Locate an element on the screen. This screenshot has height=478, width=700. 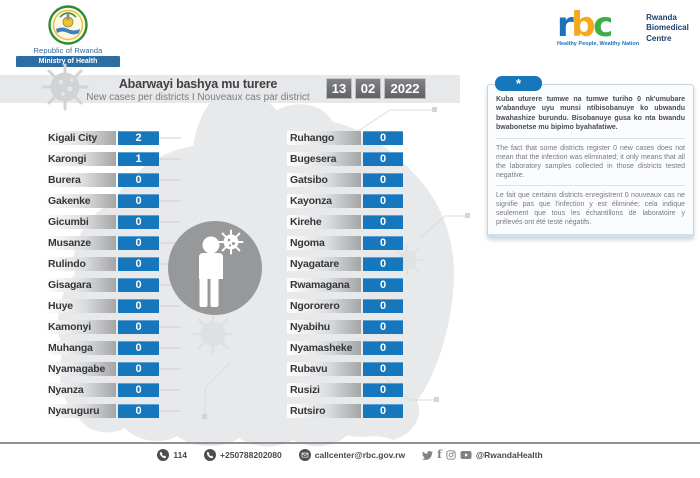
district-row: Rulindo 0 is located at coordinates (102, 264).